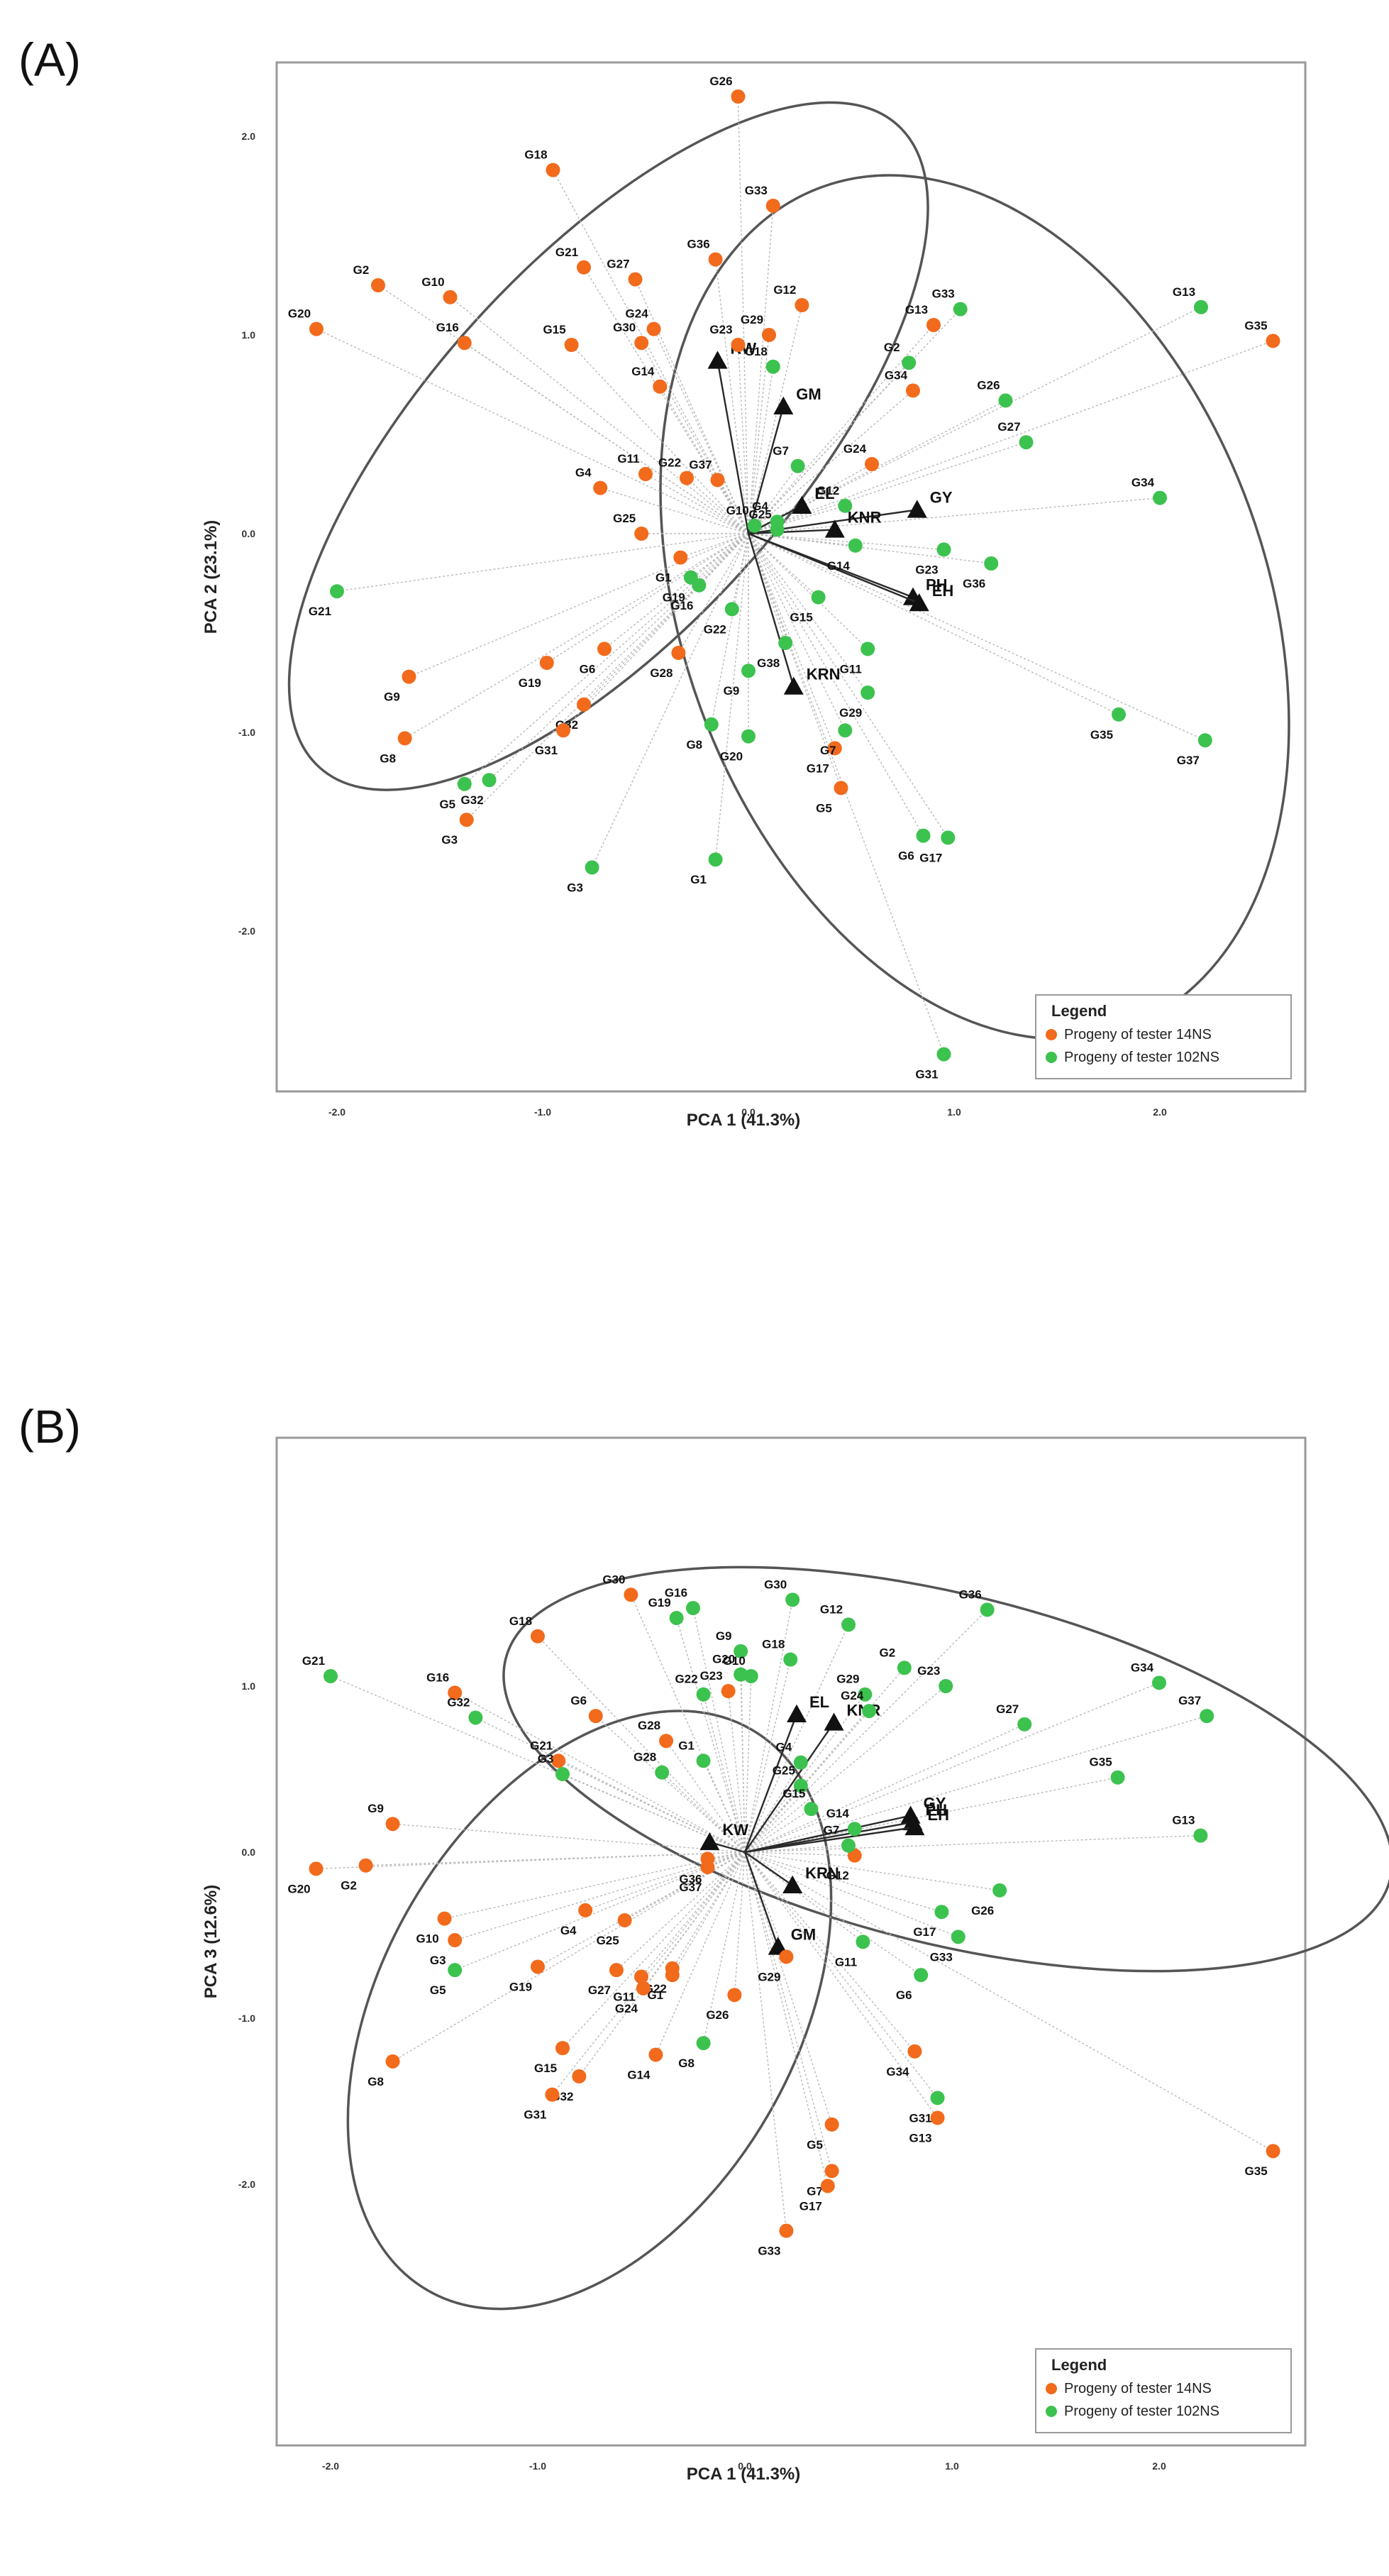 The image size is (1389, 2576). Describe the element at coordinates (659, 1602) in the screenshot. I see `point-label: G19` at that location.